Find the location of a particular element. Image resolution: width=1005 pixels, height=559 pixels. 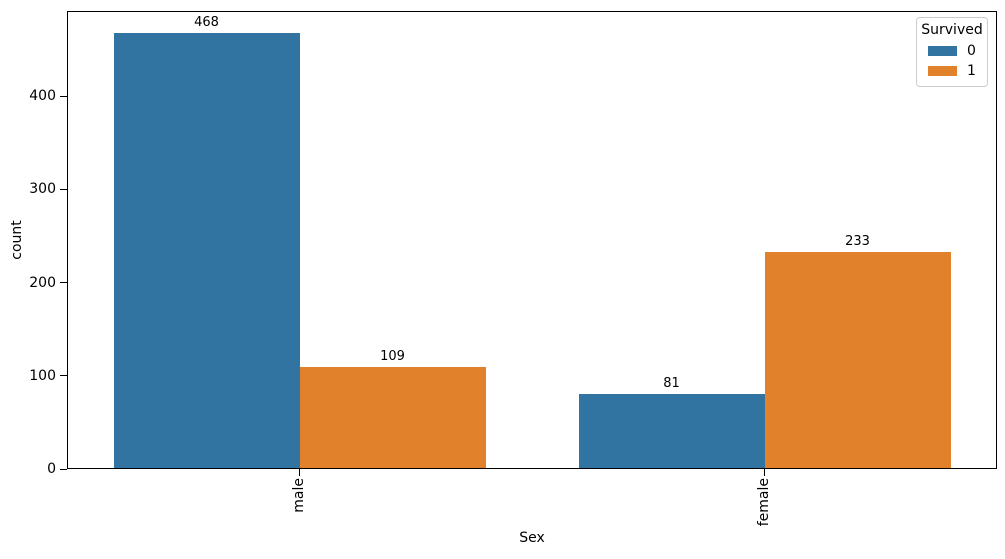

x-axis-label: Sex is located at coordinates (532, 538).